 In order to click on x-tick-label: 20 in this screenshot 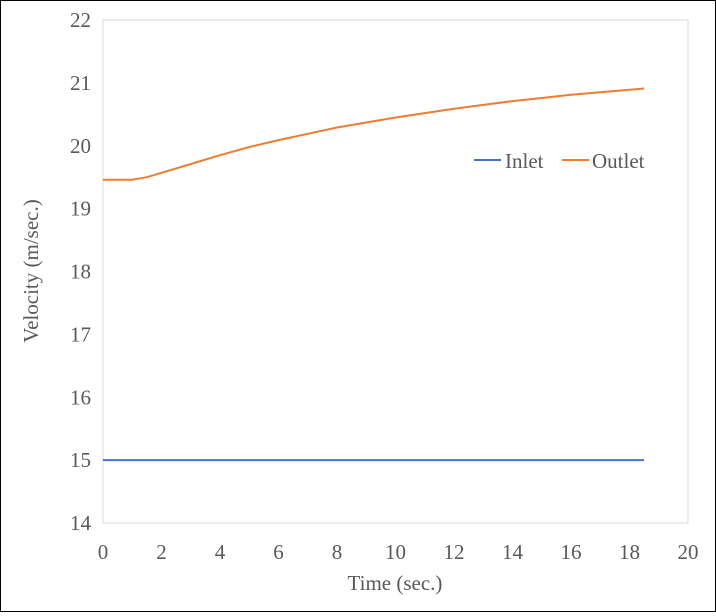, I will do `click(688, 552)`.